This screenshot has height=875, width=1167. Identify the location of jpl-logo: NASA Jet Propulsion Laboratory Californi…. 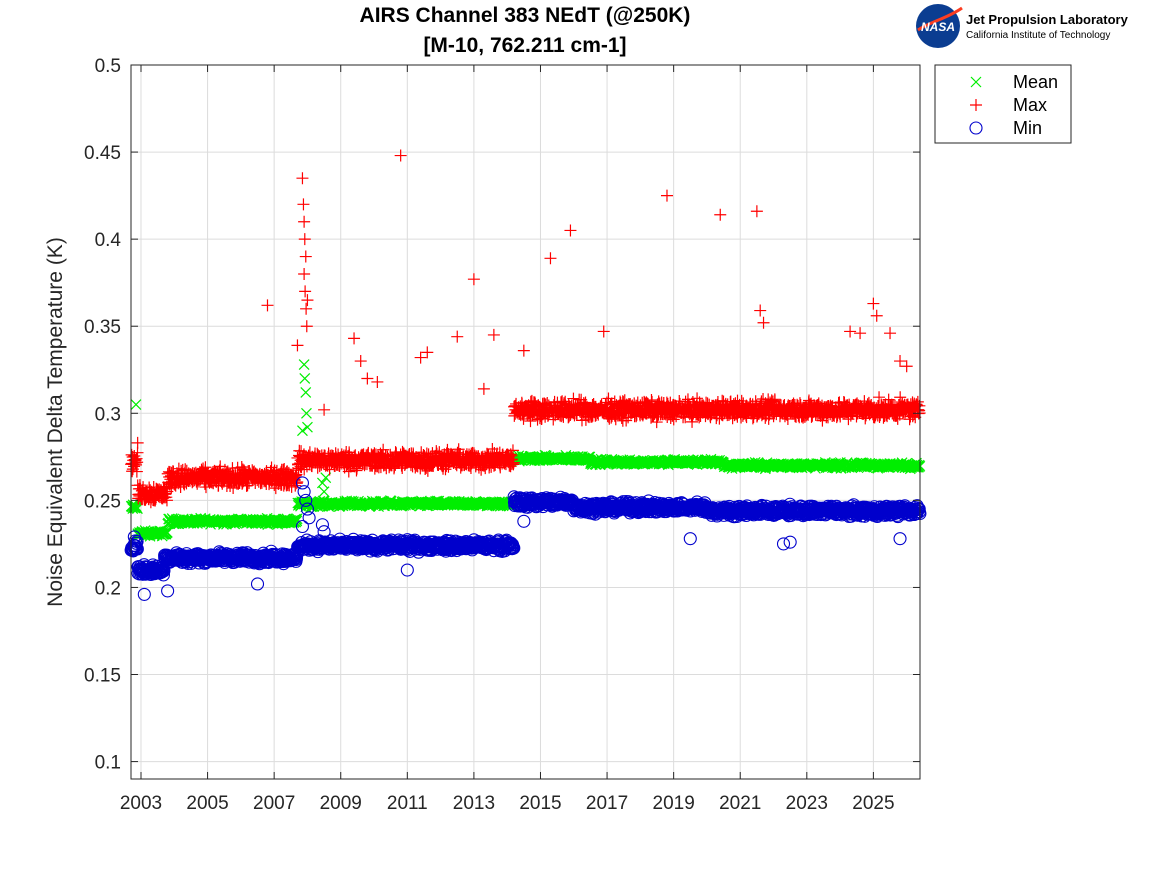
(1022, 26).